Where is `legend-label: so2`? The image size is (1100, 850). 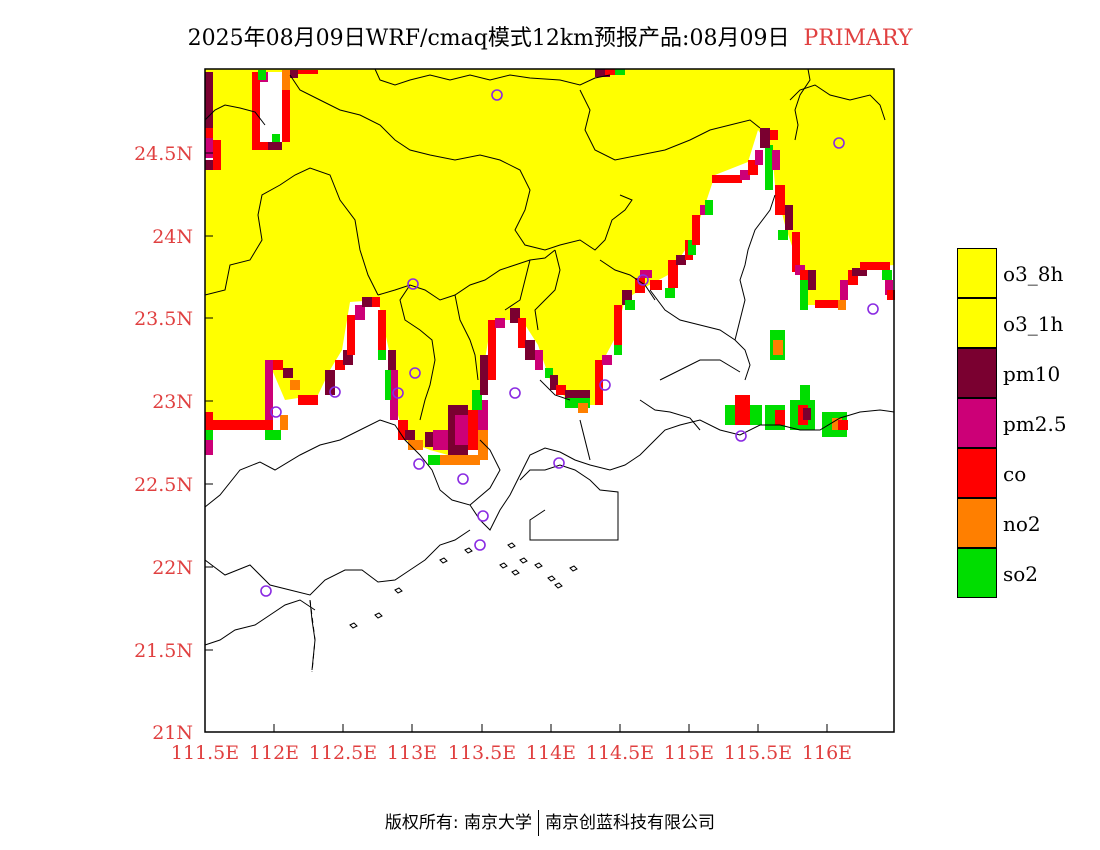 legend-label: so2 is located at coordinates (1021, 574).